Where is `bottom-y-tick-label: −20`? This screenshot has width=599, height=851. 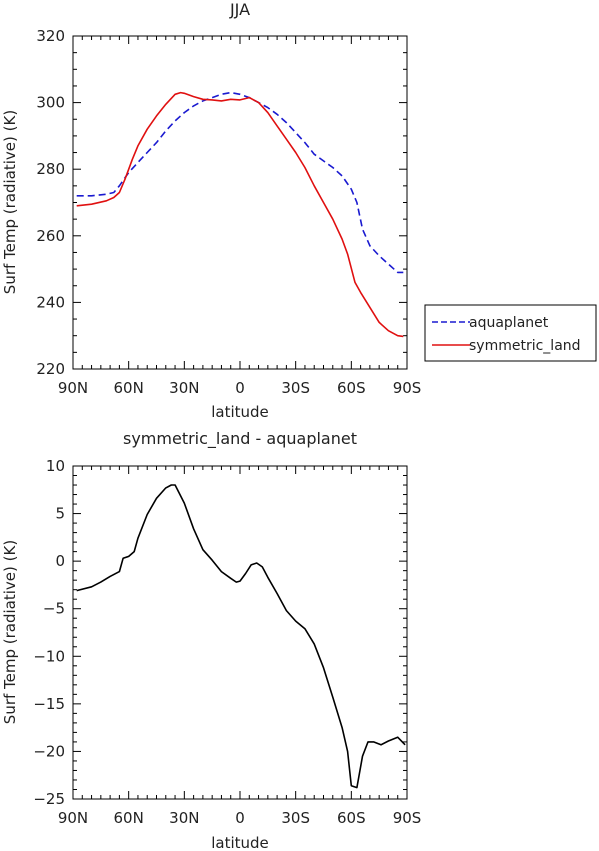
bottom-y-tick-label: −20 is located at coordinates (49, 751).